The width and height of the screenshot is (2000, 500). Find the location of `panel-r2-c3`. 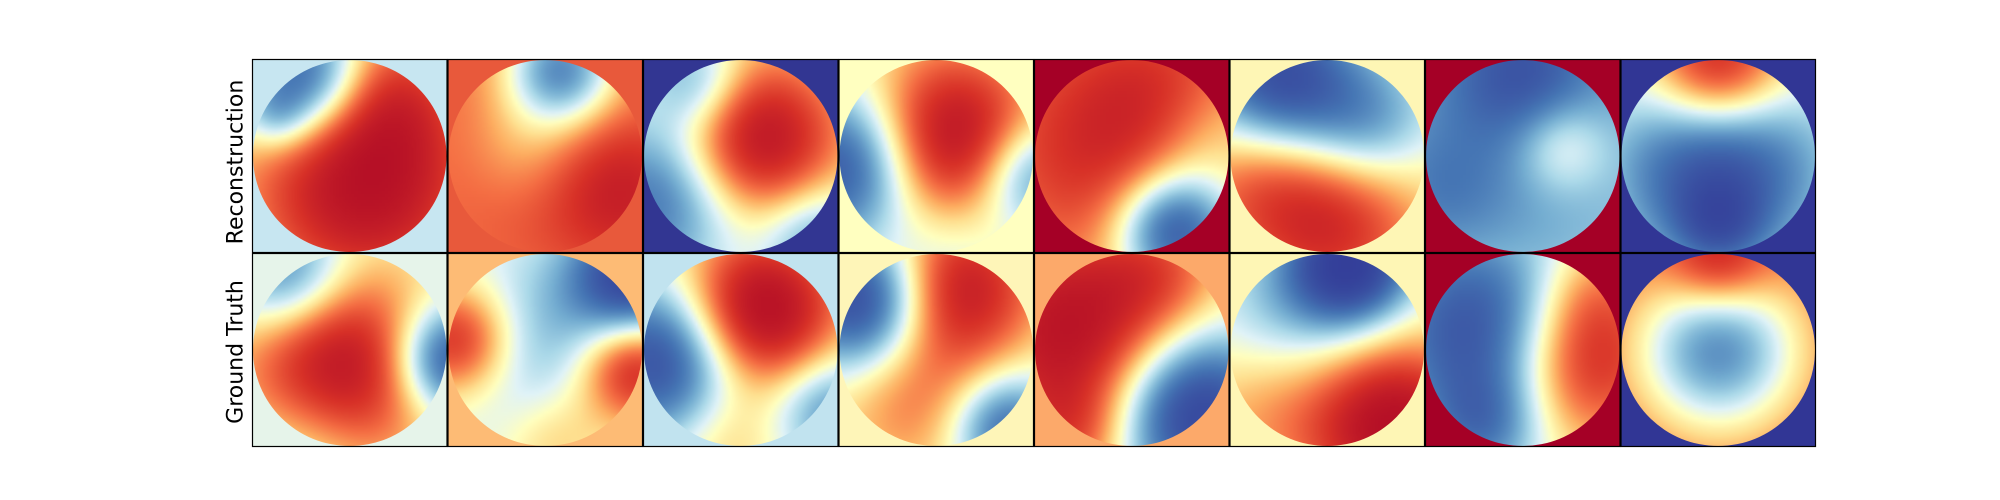

panel-r2-c3 is located at coordinates (740, 350).